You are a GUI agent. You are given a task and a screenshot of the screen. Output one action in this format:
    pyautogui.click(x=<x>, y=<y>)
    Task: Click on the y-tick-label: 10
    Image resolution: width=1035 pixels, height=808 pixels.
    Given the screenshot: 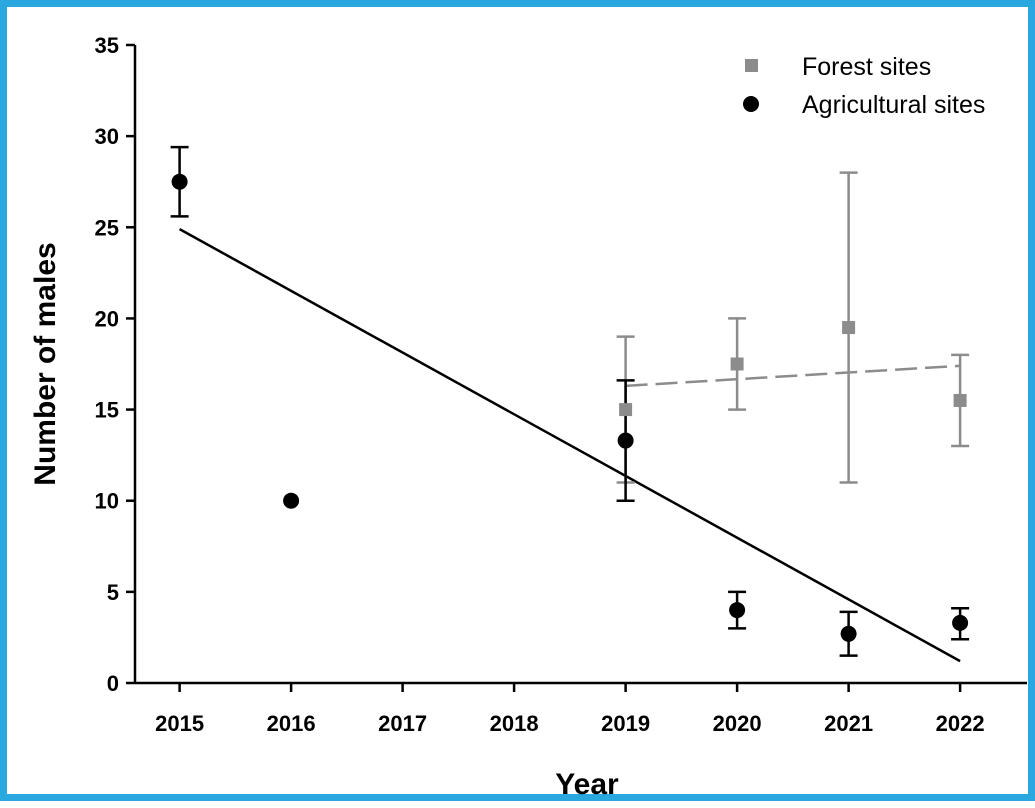 What is the action you would take?
    pyautogui.click(x=107, y=501)
    